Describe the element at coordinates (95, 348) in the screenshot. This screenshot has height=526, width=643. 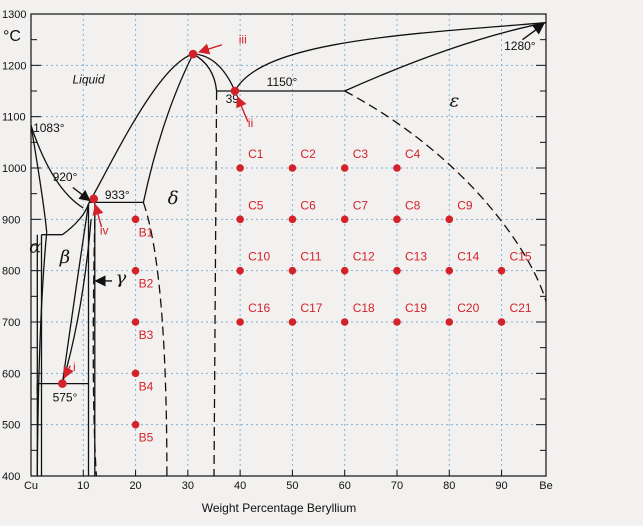
I see `gamma-right-dashed` at that location.